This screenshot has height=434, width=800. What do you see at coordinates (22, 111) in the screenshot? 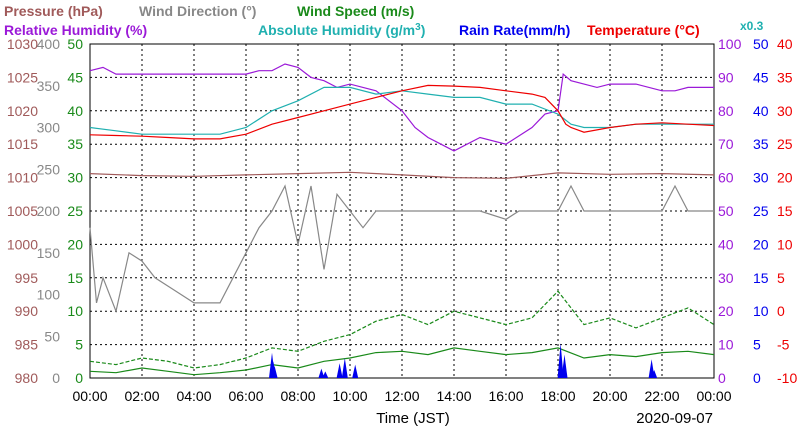
I see `y-tick-label-pressure: 1020` at bounding box center [22, 111].